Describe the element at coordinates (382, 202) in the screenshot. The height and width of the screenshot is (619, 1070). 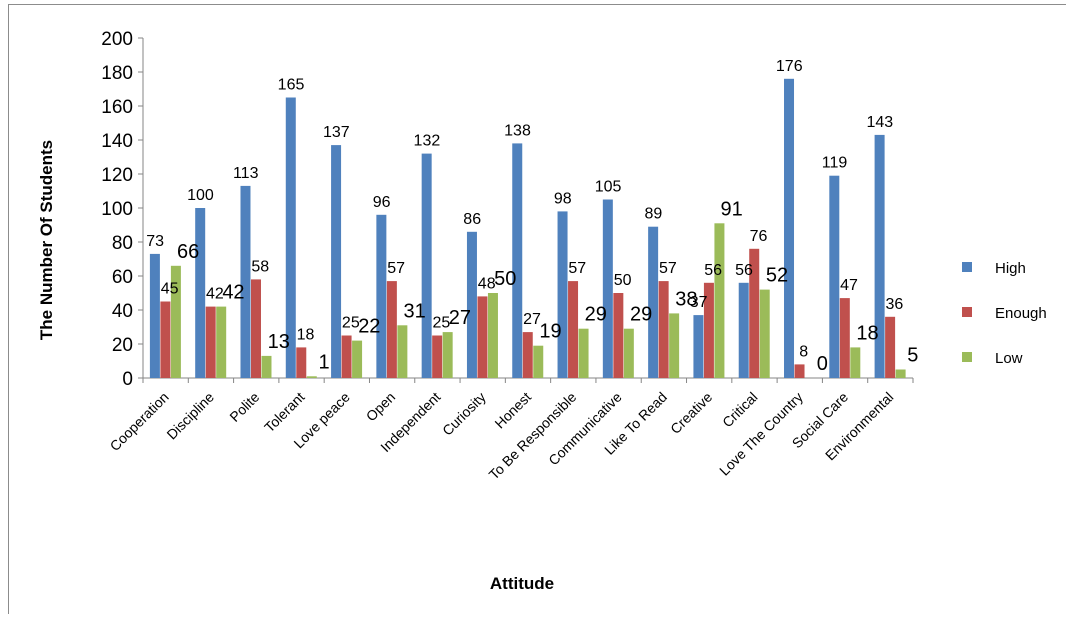
I see `data-label-high: 96` at that location.